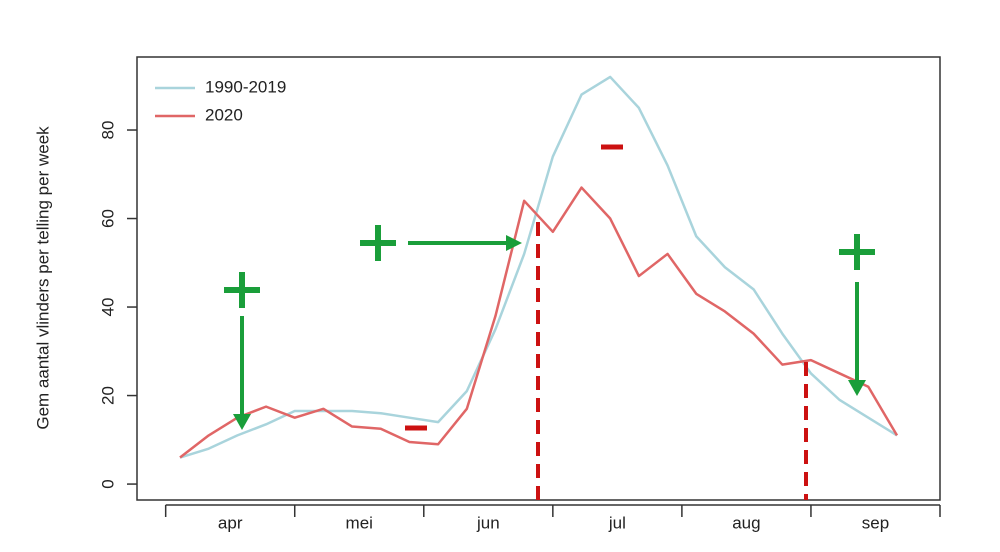 The width and height of the screenshot is (1000, 552). What do you see at coordinates (746, 522) in the screenshot?
I see `x-tick-label: aug` at bounding box center [746, 522].